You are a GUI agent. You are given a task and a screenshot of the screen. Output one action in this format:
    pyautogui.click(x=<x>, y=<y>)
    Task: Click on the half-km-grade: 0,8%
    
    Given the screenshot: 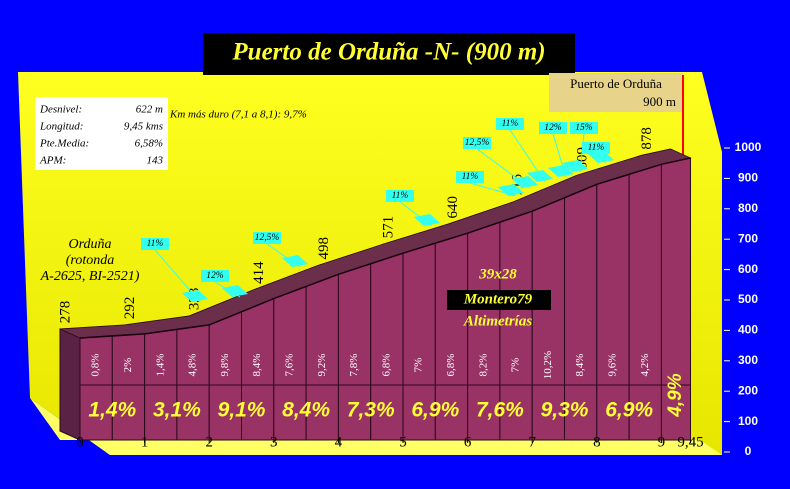 What is the action you would take?
    pyautogui.click(x=96, y=365)
    